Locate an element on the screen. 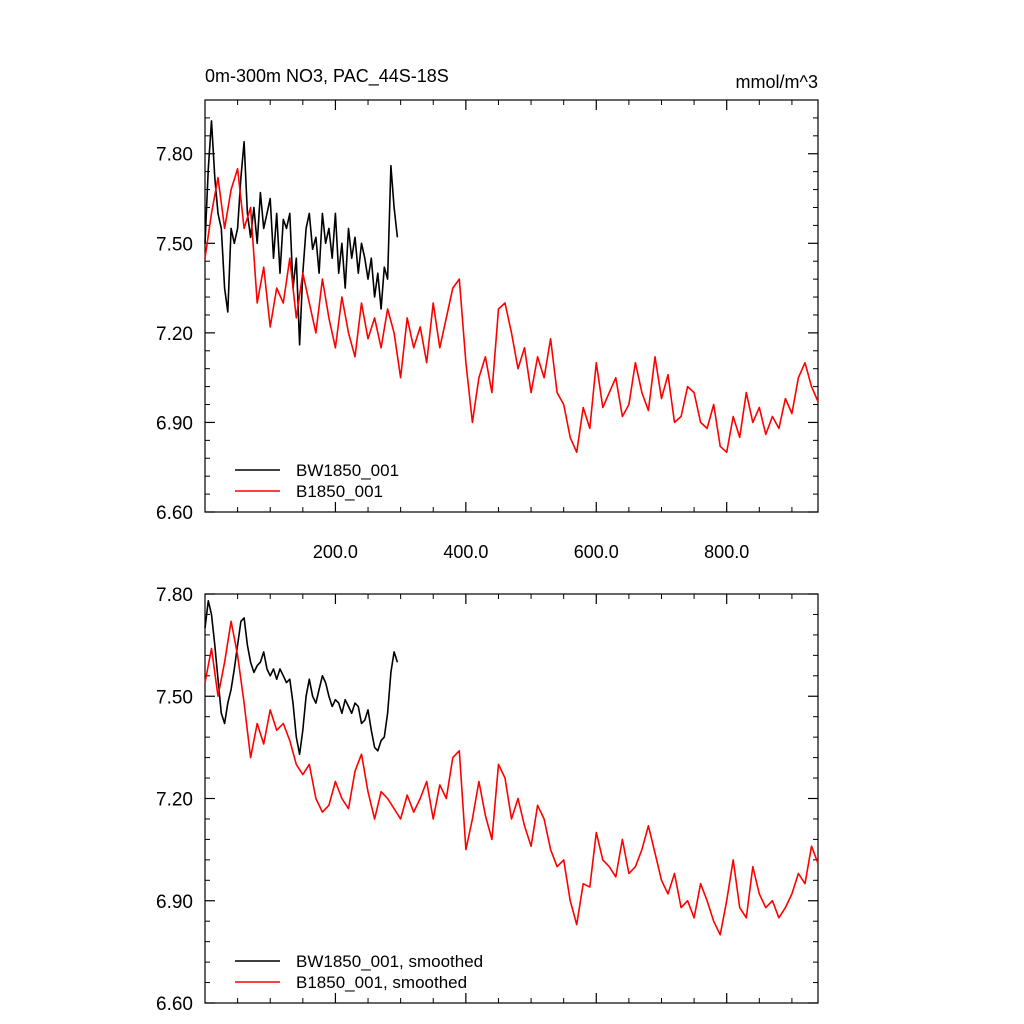 The image size is (1024, 1024). x-tick-label: 200.0 is located at coordinates (335, 552).